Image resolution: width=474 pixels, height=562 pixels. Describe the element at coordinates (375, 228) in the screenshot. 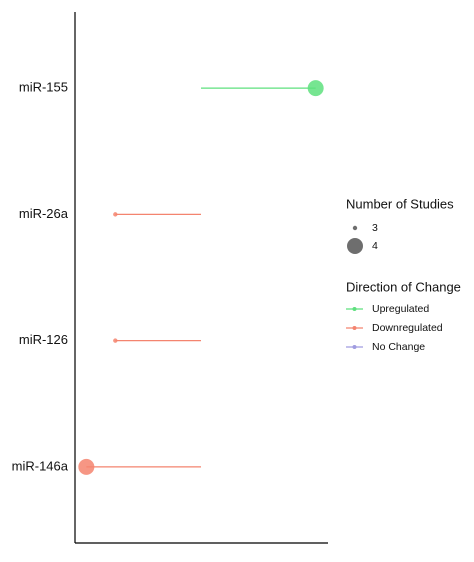

I see `size-legend-label: 3` at that location.